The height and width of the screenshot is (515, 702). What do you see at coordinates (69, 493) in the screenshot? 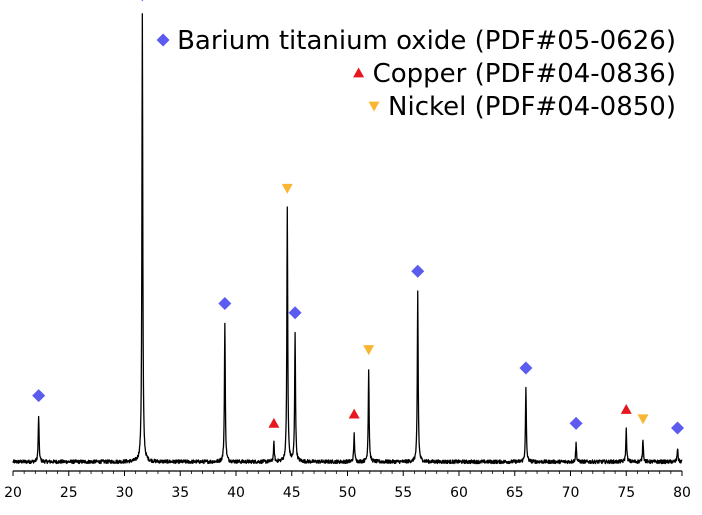
I see `x-tick-label: 25` at bounding box center [69, 493].